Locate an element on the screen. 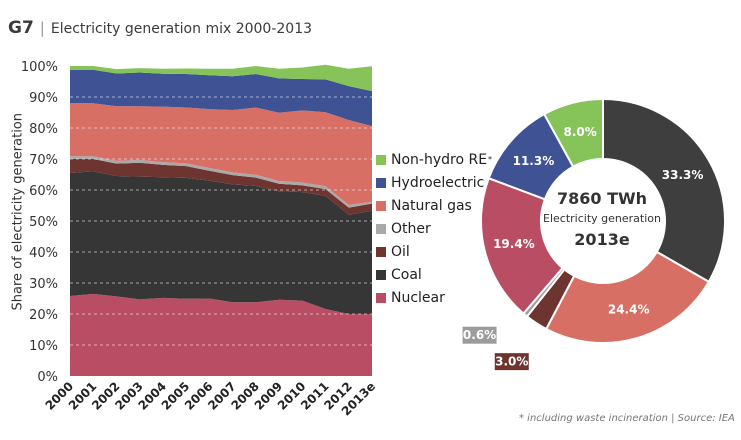  y-tick-label: 90% is located at coordinates (43, 98).